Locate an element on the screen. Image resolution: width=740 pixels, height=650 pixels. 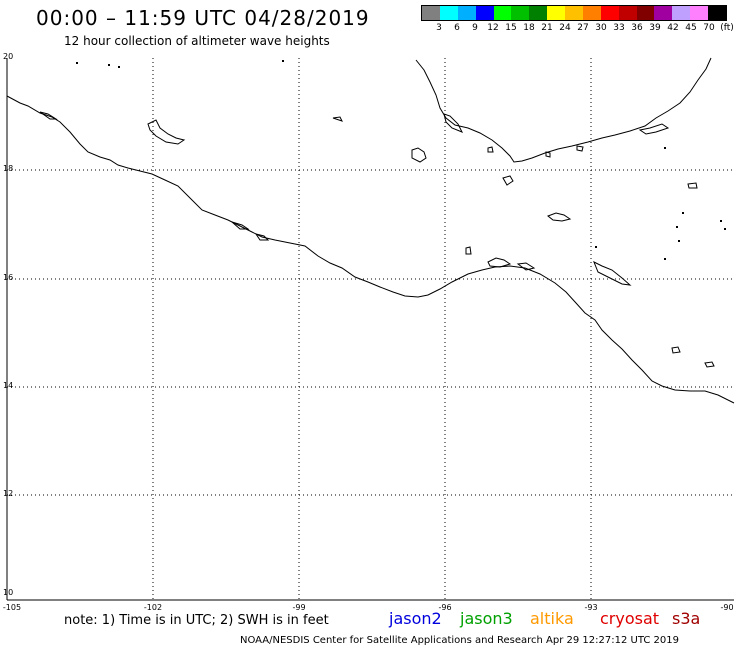
lat-label-10: 10 is located at coordinates (8, 592).